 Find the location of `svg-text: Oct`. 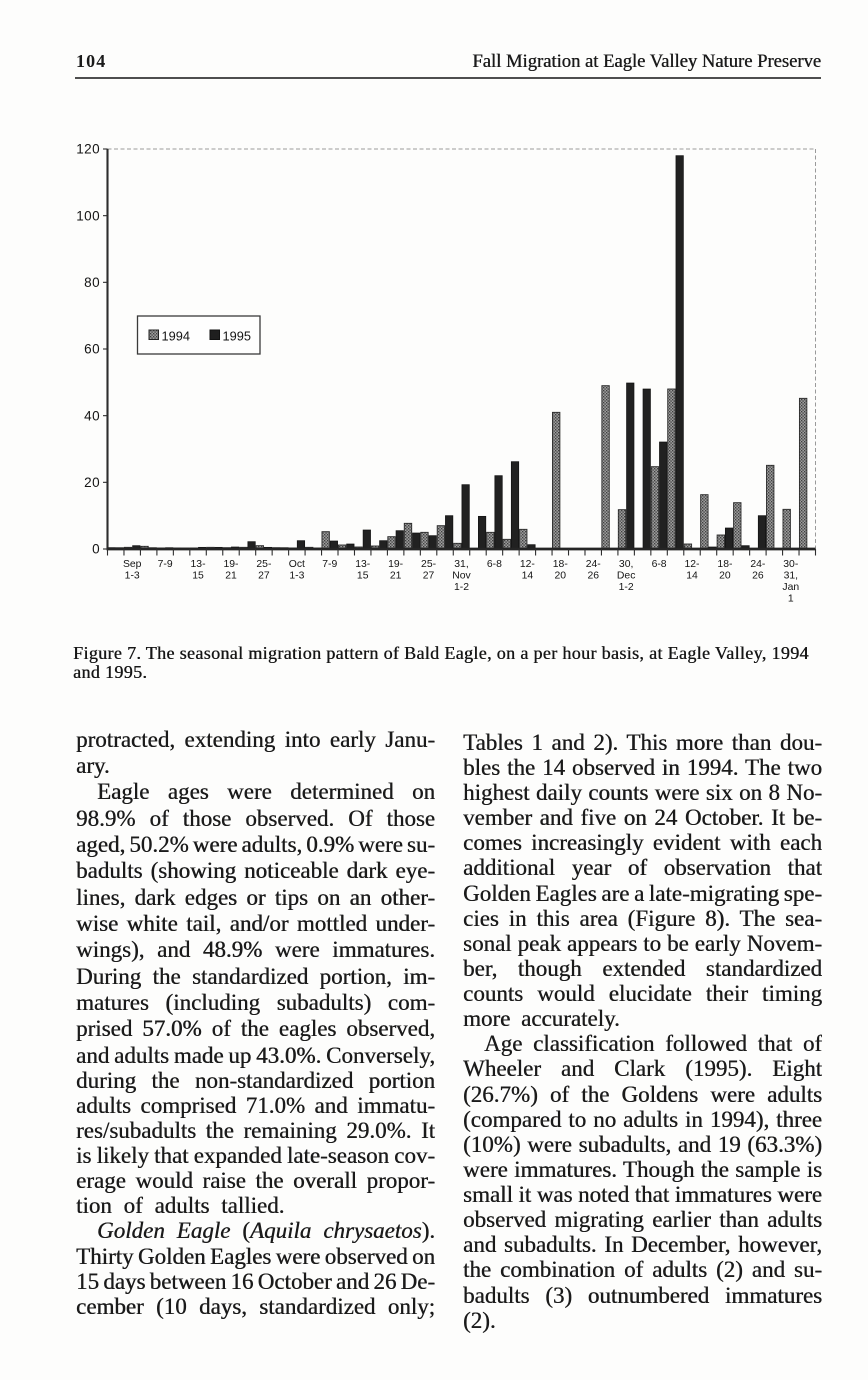

svg-text: Oct is located at coordinates (297, 564).